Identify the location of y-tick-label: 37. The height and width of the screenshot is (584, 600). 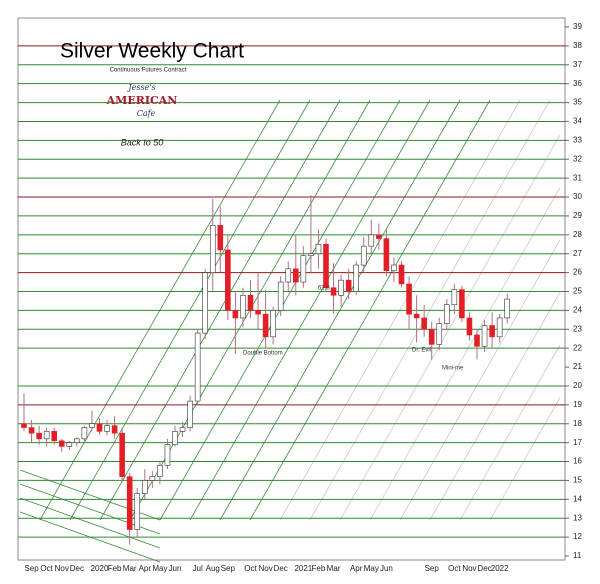
(577, 64).